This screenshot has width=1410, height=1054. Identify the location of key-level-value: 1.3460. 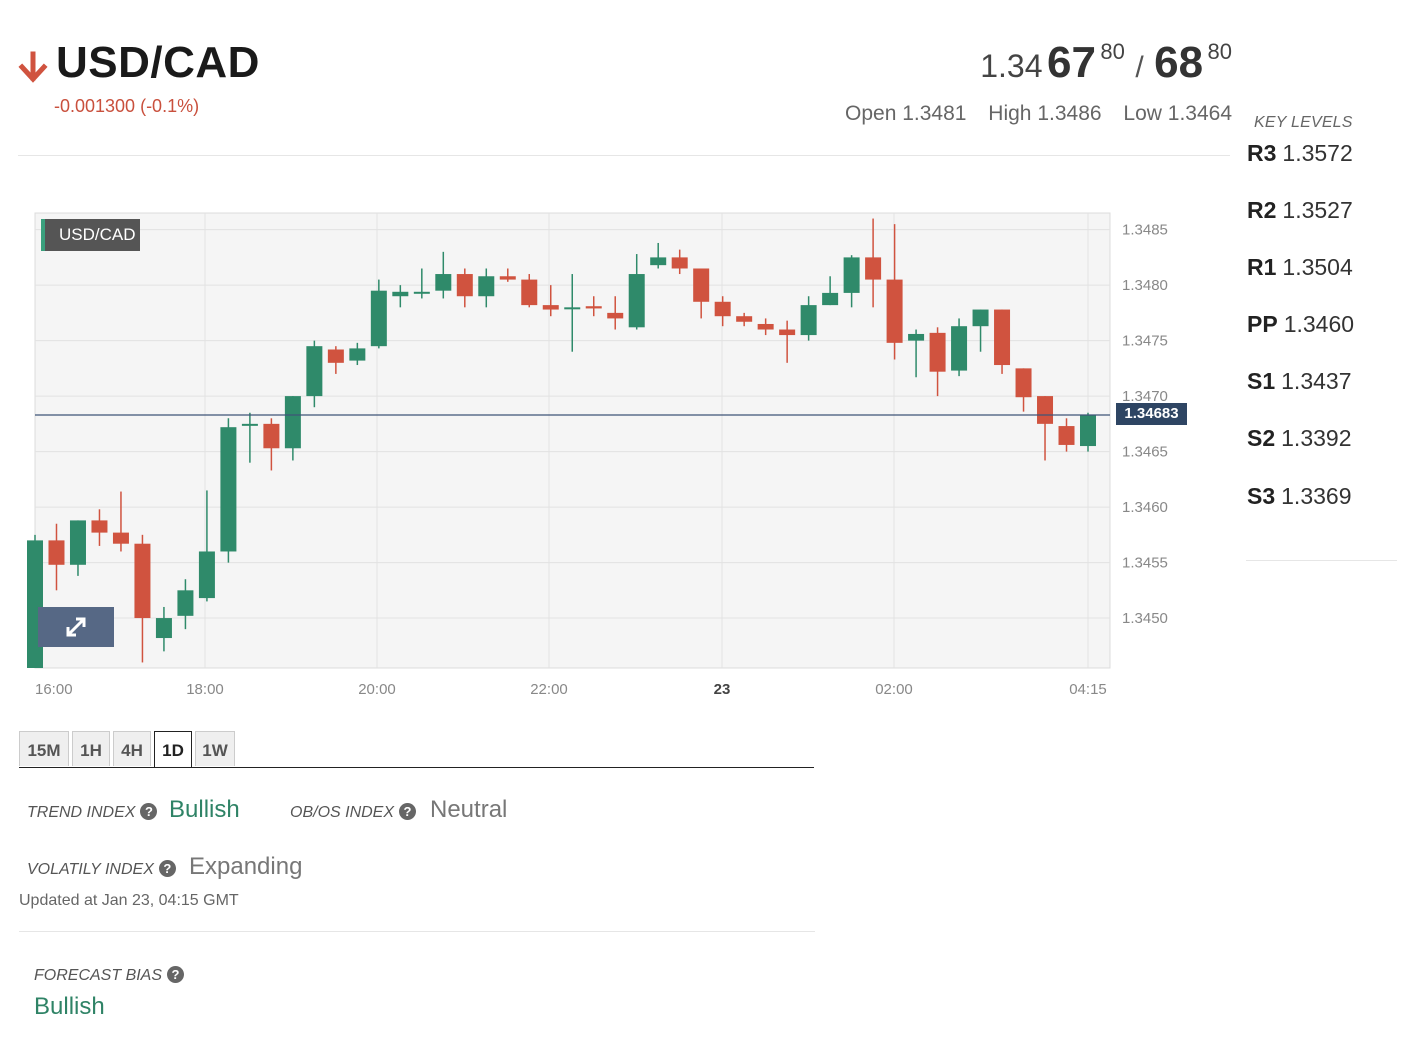
(1319, 324).